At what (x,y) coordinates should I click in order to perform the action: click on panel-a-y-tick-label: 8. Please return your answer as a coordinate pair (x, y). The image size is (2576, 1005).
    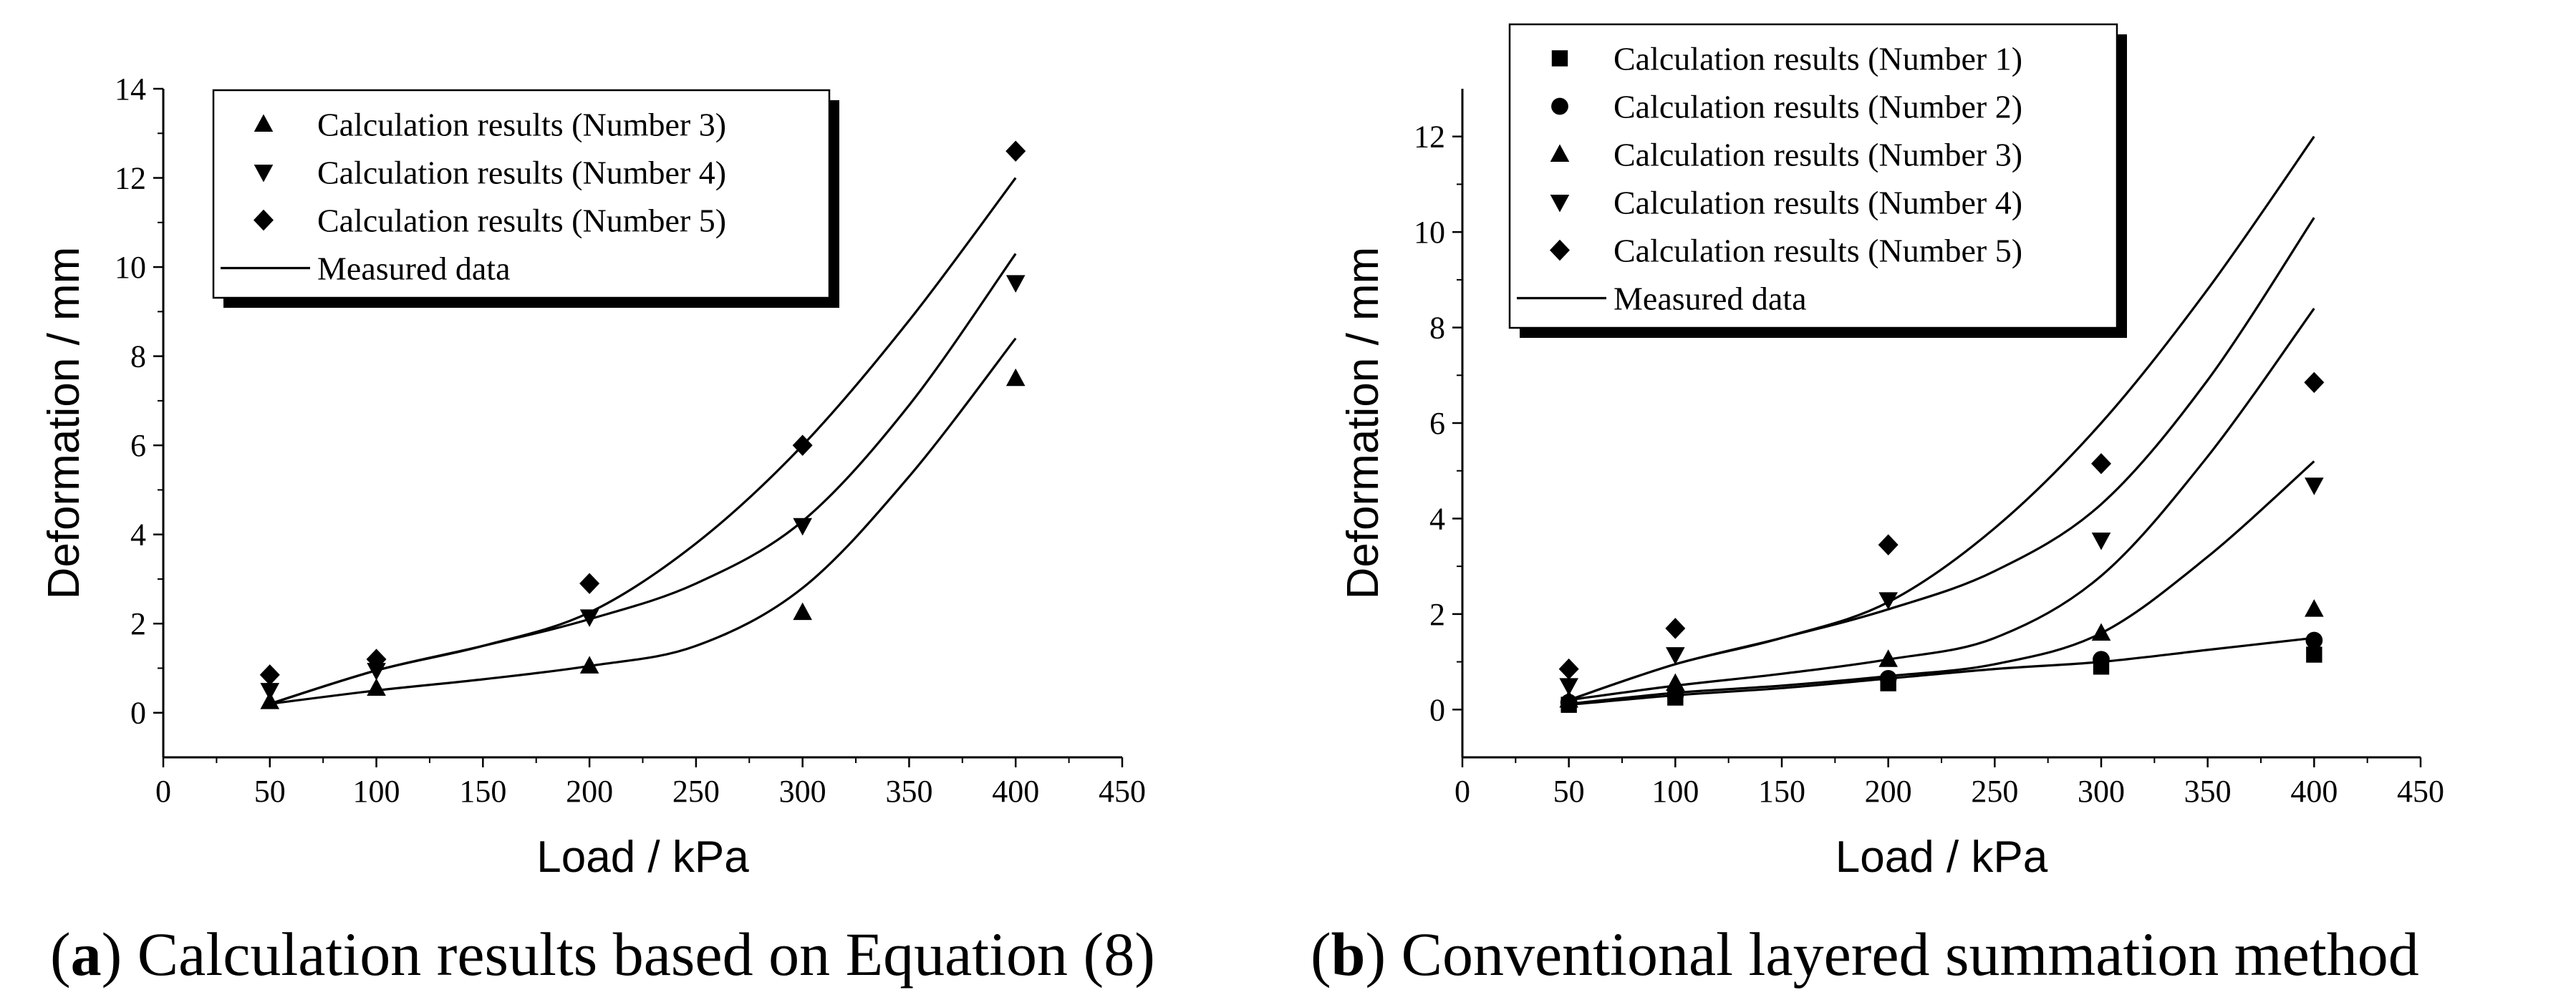
    Looking at the image, I should click on (138, 356).